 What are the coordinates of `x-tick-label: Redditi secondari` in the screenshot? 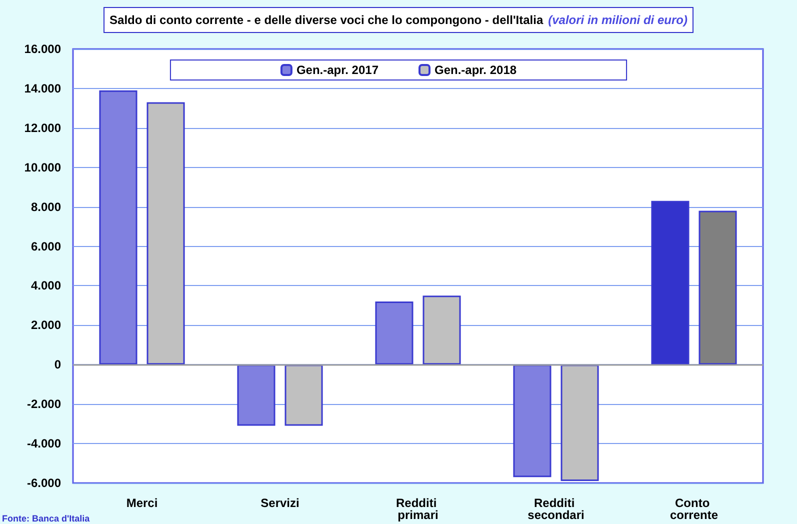 It's located at (556, 509).